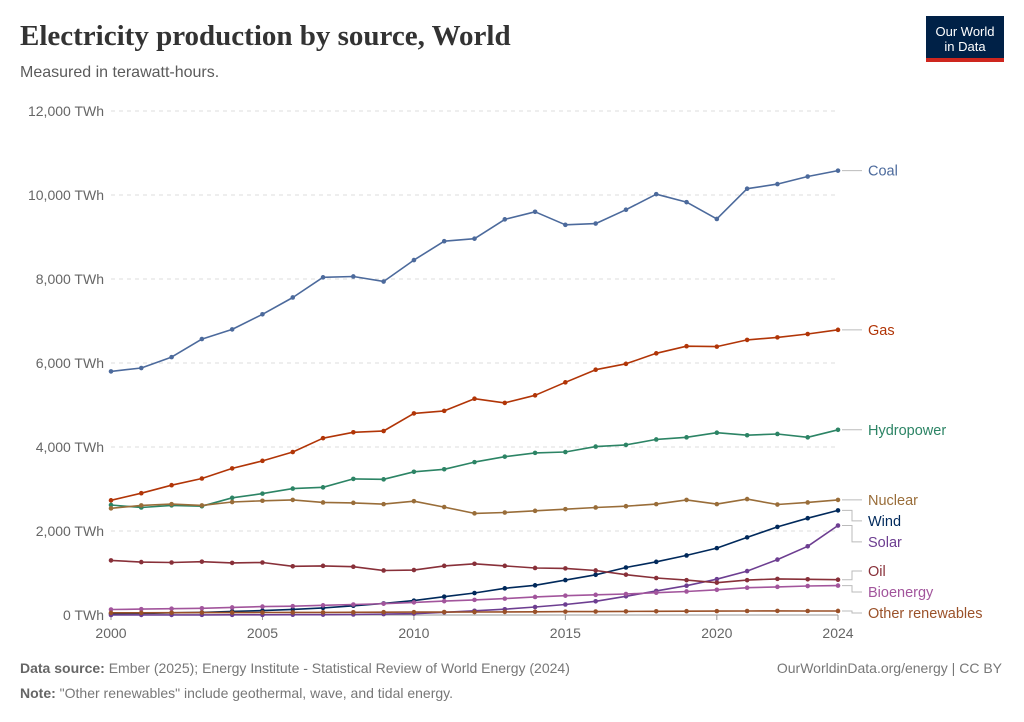 This screenshot has height=722, width=1024. Describe the element at coordinates (66, 111) in the screenshot. I see `y-tick-label: 12,000 TWh` at that location.